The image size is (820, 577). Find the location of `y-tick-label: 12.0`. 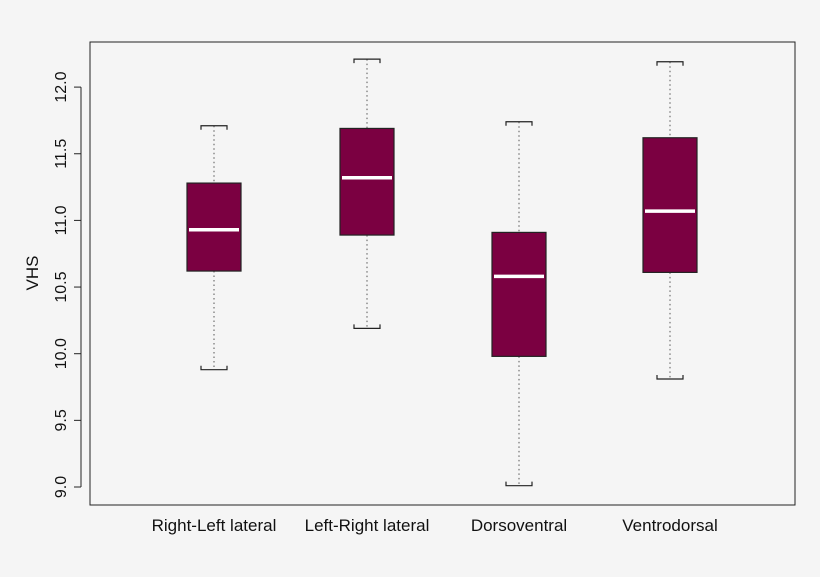

y-tick-label: 12.0 is located at coordinates (61, 86).